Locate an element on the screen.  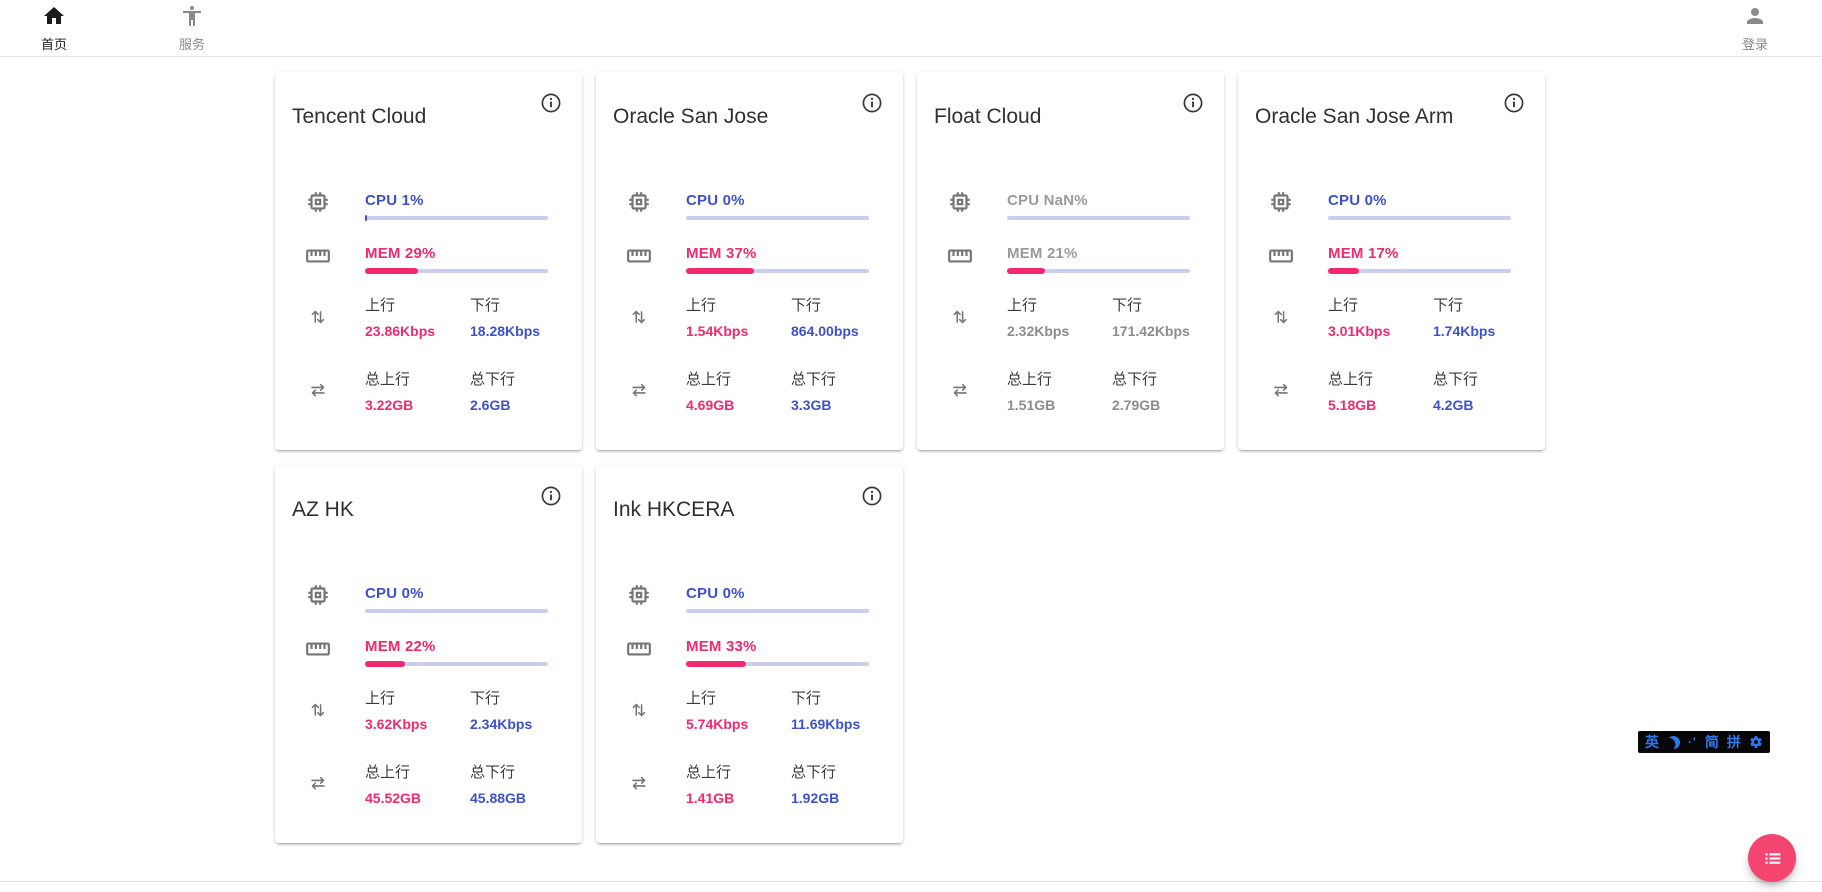
server-card-az-hk: AZ HK CPU 0% MEM 22% 上行 3.62Kbps 下行 is located at coordinates (428, 654).